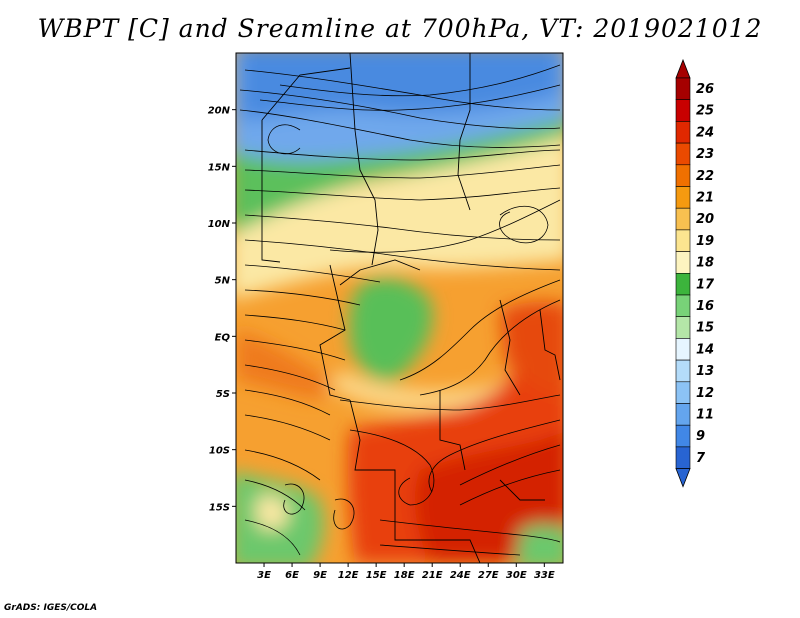  I want to click on lon-tick-label: 3E, so click(264, 575).